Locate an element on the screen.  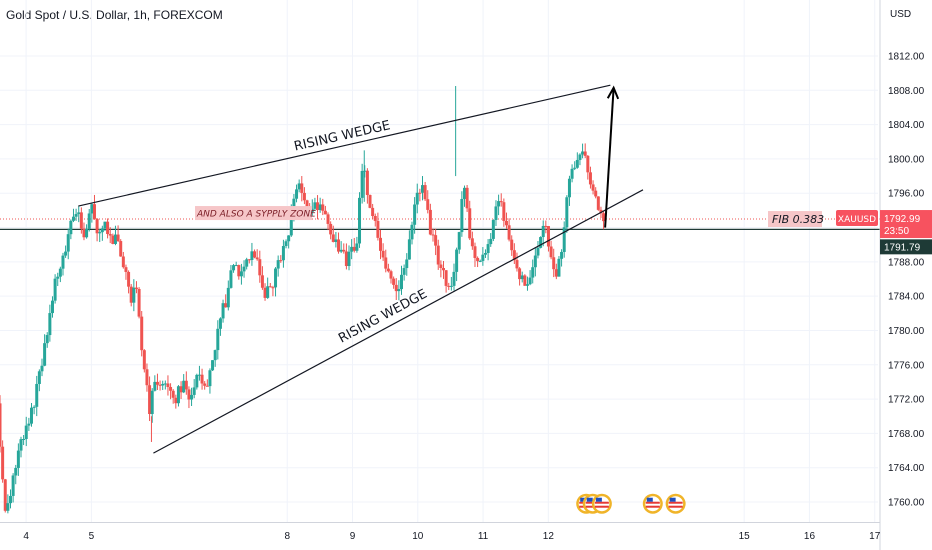
y-tick-label: 1800.00 is located at coordinates (906, 159).